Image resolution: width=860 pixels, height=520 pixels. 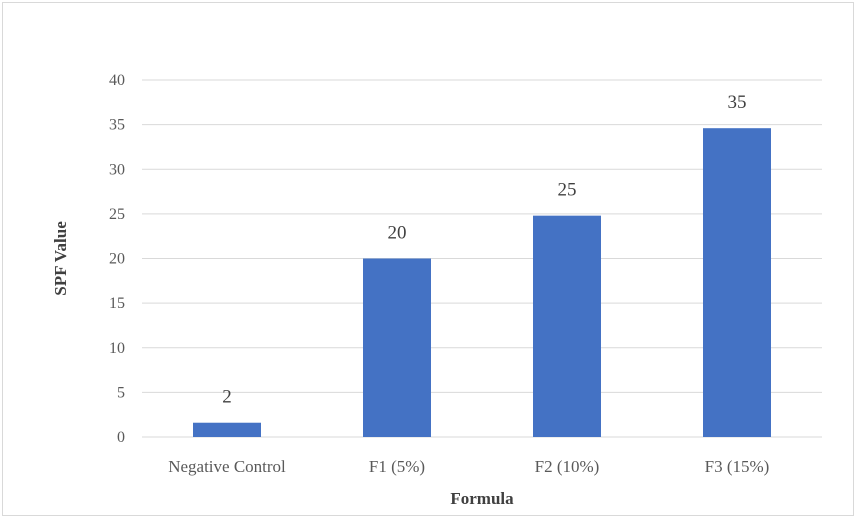 I want to click on x-category-label: Negative Control, so click(x=227, y=466).